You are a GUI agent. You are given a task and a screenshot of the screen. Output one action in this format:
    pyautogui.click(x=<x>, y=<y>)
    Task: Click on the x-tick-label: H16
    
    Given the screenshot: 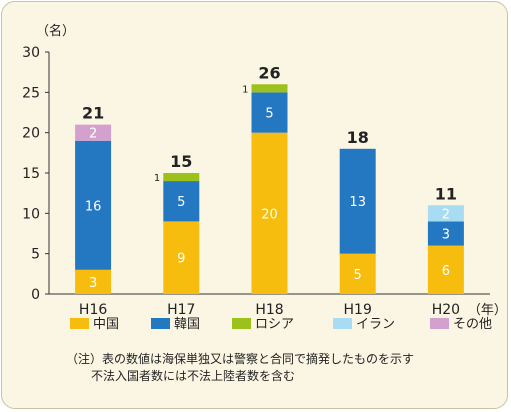 What is the action you would take?
    pyautogui.click(x=93, y=310)
    